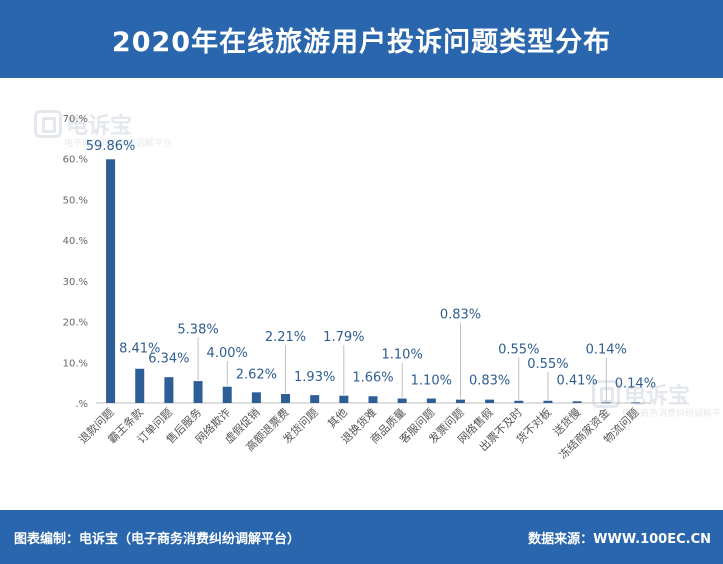 The width and height of the screenshot is (723, 564). I want to click on data-label: 2.21%, so click(285, 337).